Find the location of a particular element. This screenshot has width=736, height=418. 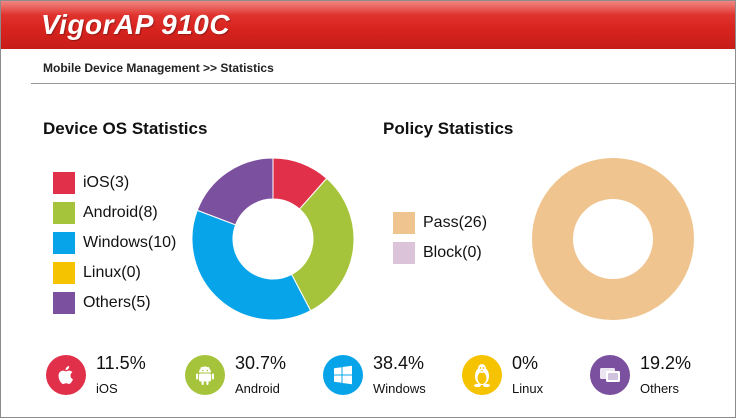

breadcrumb: Mobile Device Management >> Statistics is located at coordinates (158, 68).